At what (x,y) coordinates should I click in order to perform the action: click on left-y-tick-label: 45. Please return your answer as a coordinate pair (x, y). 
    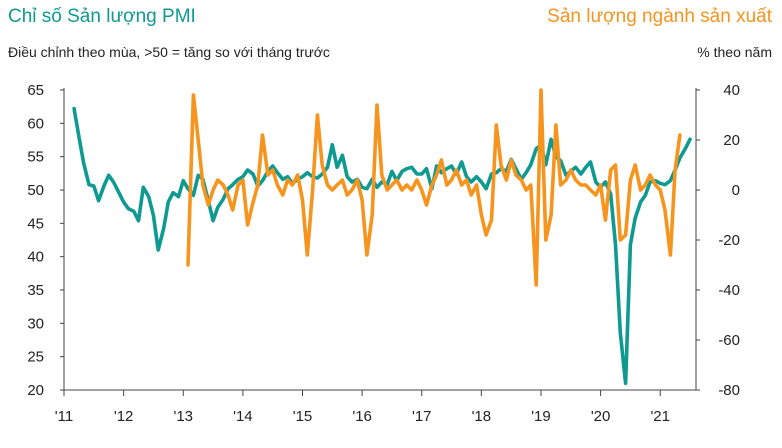
    Looking at the image, I should click on (35, 223).